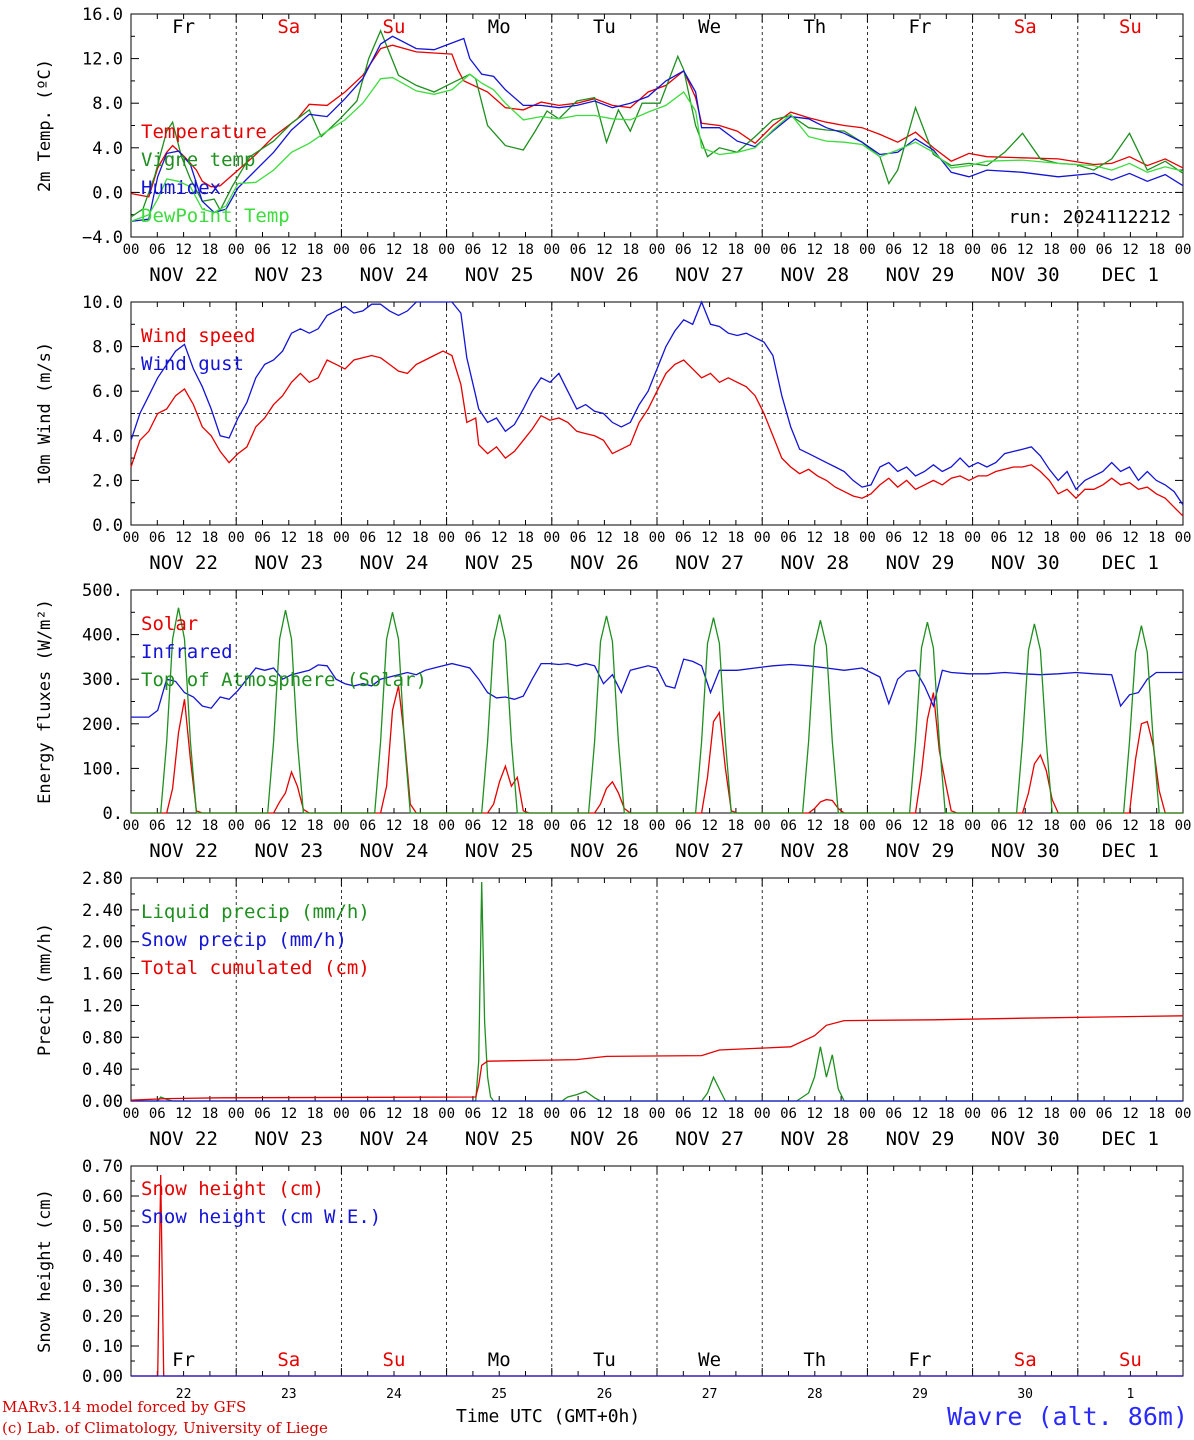 This screenshot has height=1440, width=1194. I want to click on legend-entry: Snow height (cm W.E.), so click(261, 1217).